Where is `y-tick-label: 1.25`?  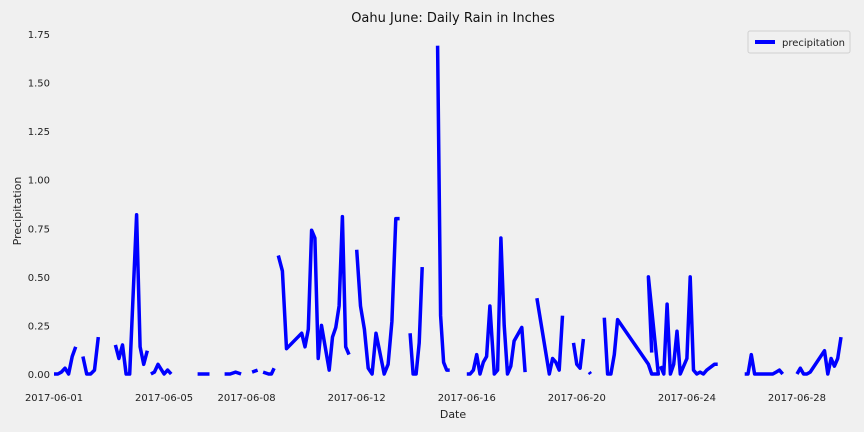
y-tick-label: 1.25 is located at coordinates (39, 132).